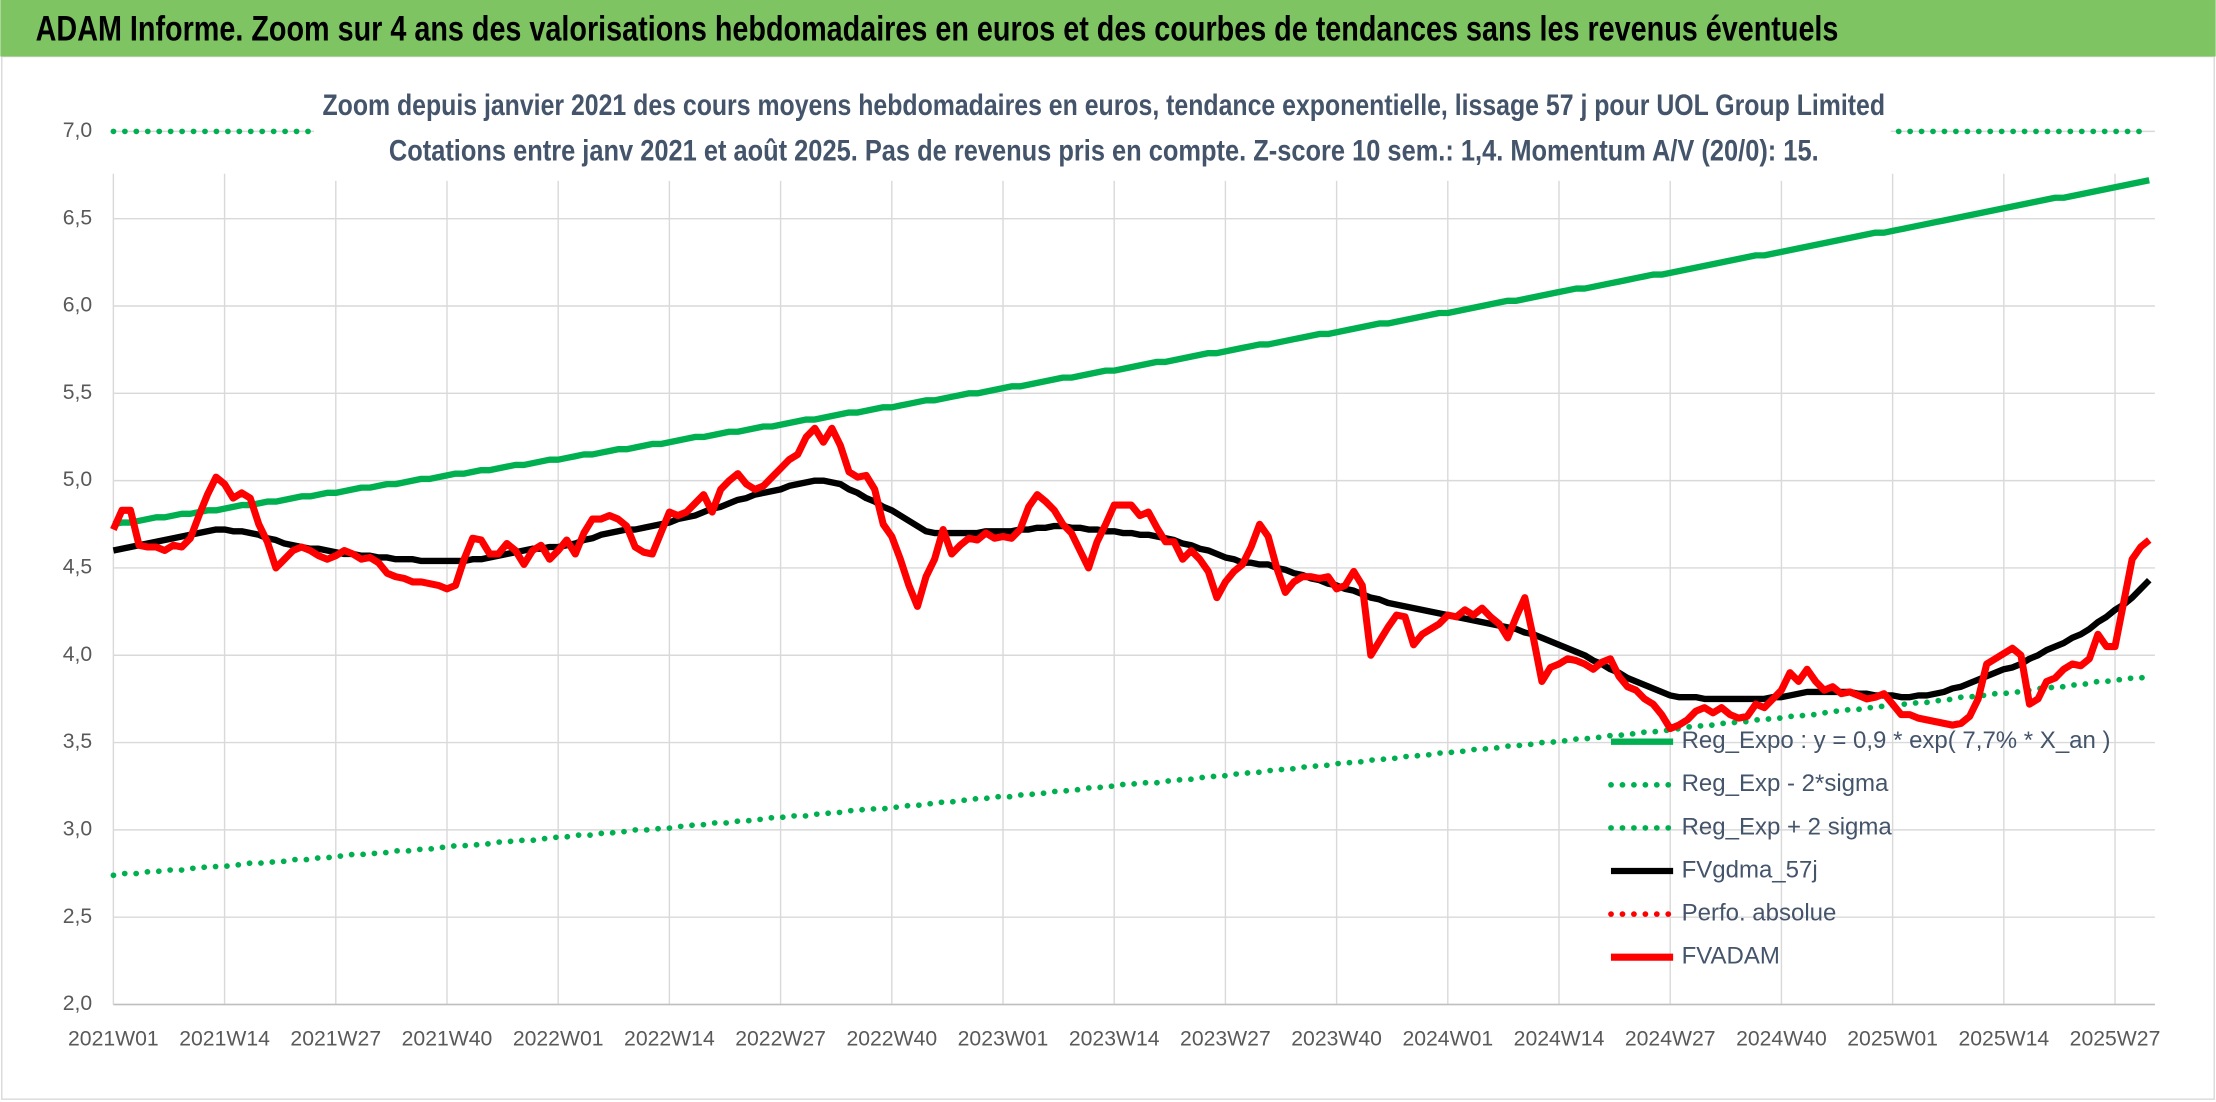 The height and width of the screenshot is (1102, 2216). I want to click on x-tick-label: 2021W14, so click(224, 1038).